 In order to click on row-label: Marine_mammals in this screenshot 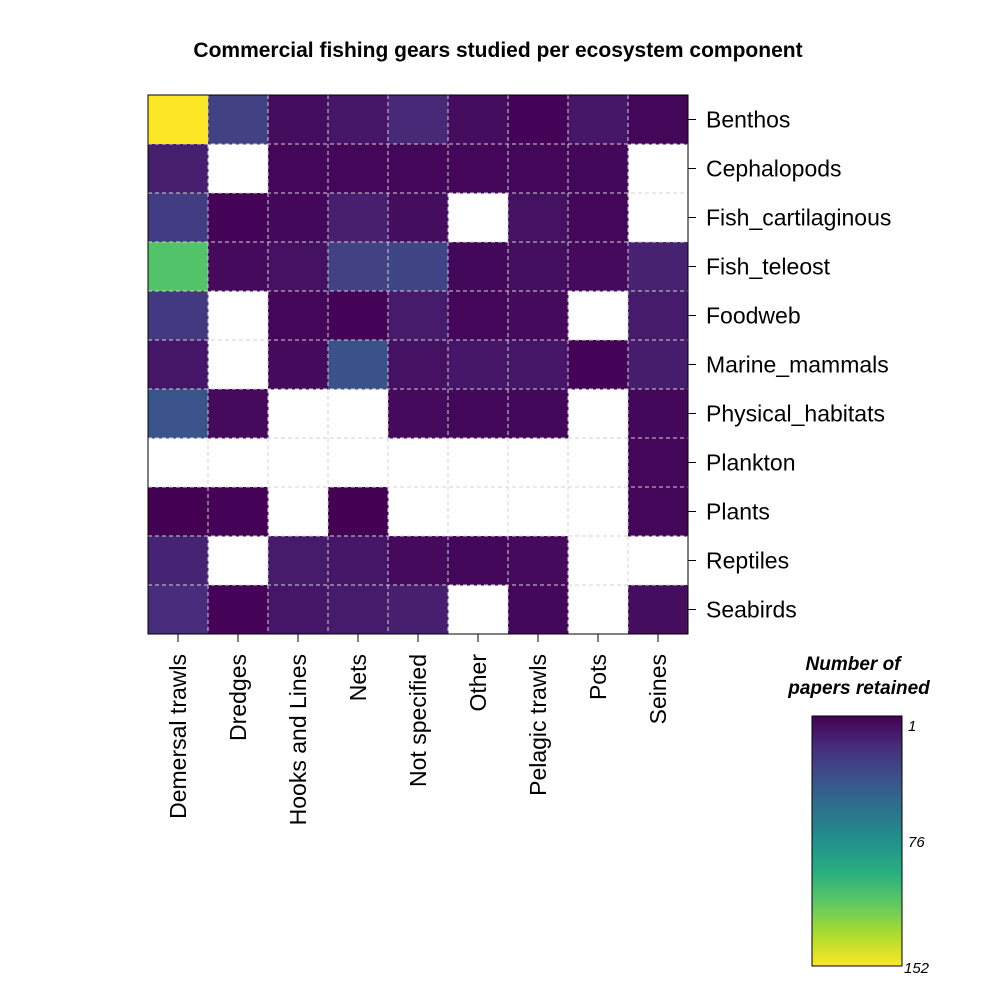, I will do `click(797, 365)`.